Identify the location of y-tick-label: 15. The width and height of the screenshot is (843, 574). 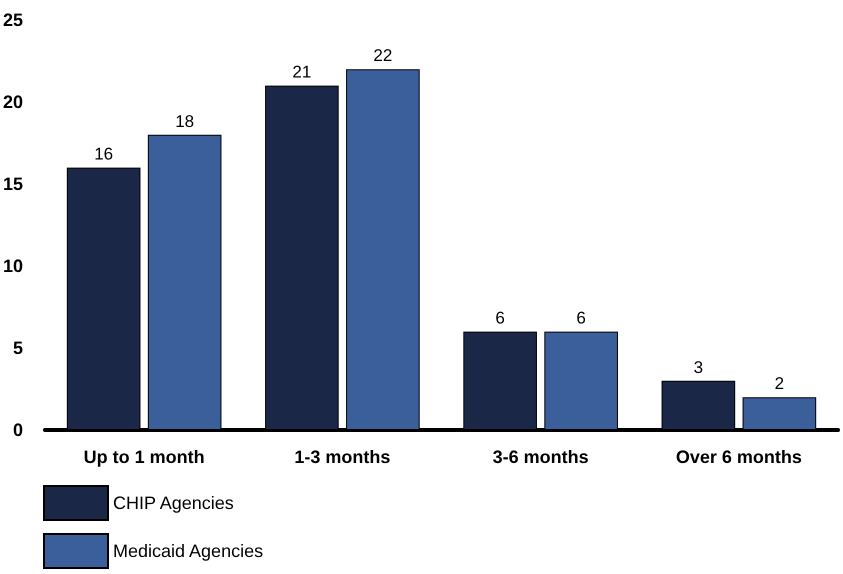
(13, 184).